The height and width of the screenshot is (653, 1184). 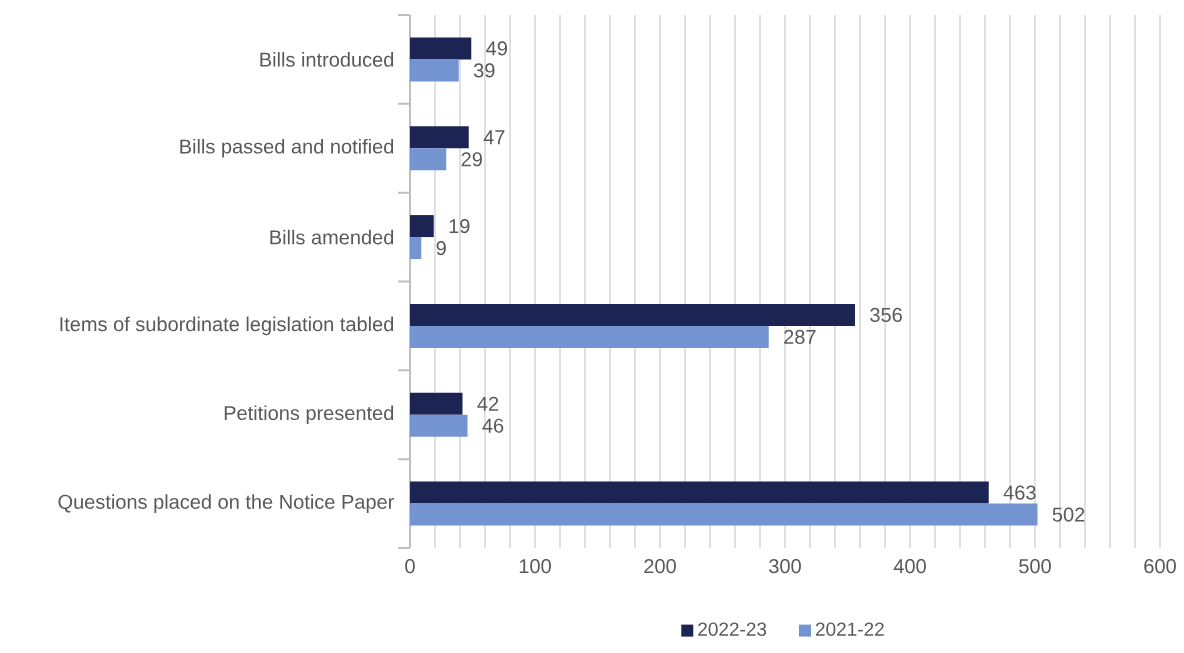 What do you see at coordinates (886, 314) in the screenshot?
I see `data-label: 356` at bounding box center [886, 314].